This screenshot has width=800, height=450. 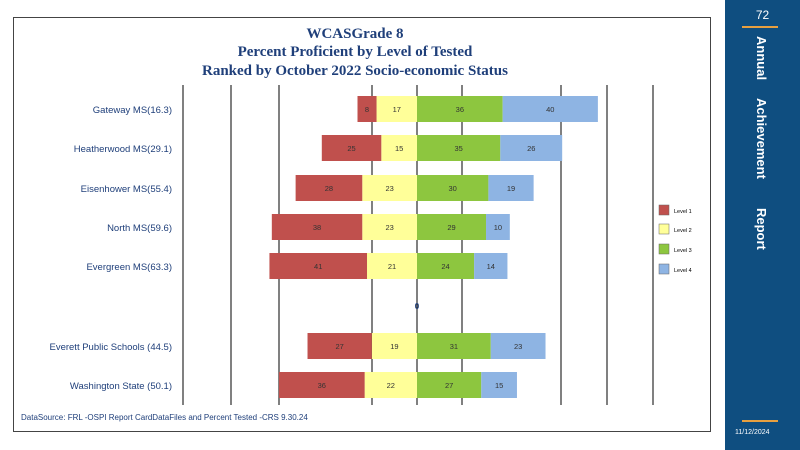 I want to click on legend-label: Level 4, so click(x=683, y=271).